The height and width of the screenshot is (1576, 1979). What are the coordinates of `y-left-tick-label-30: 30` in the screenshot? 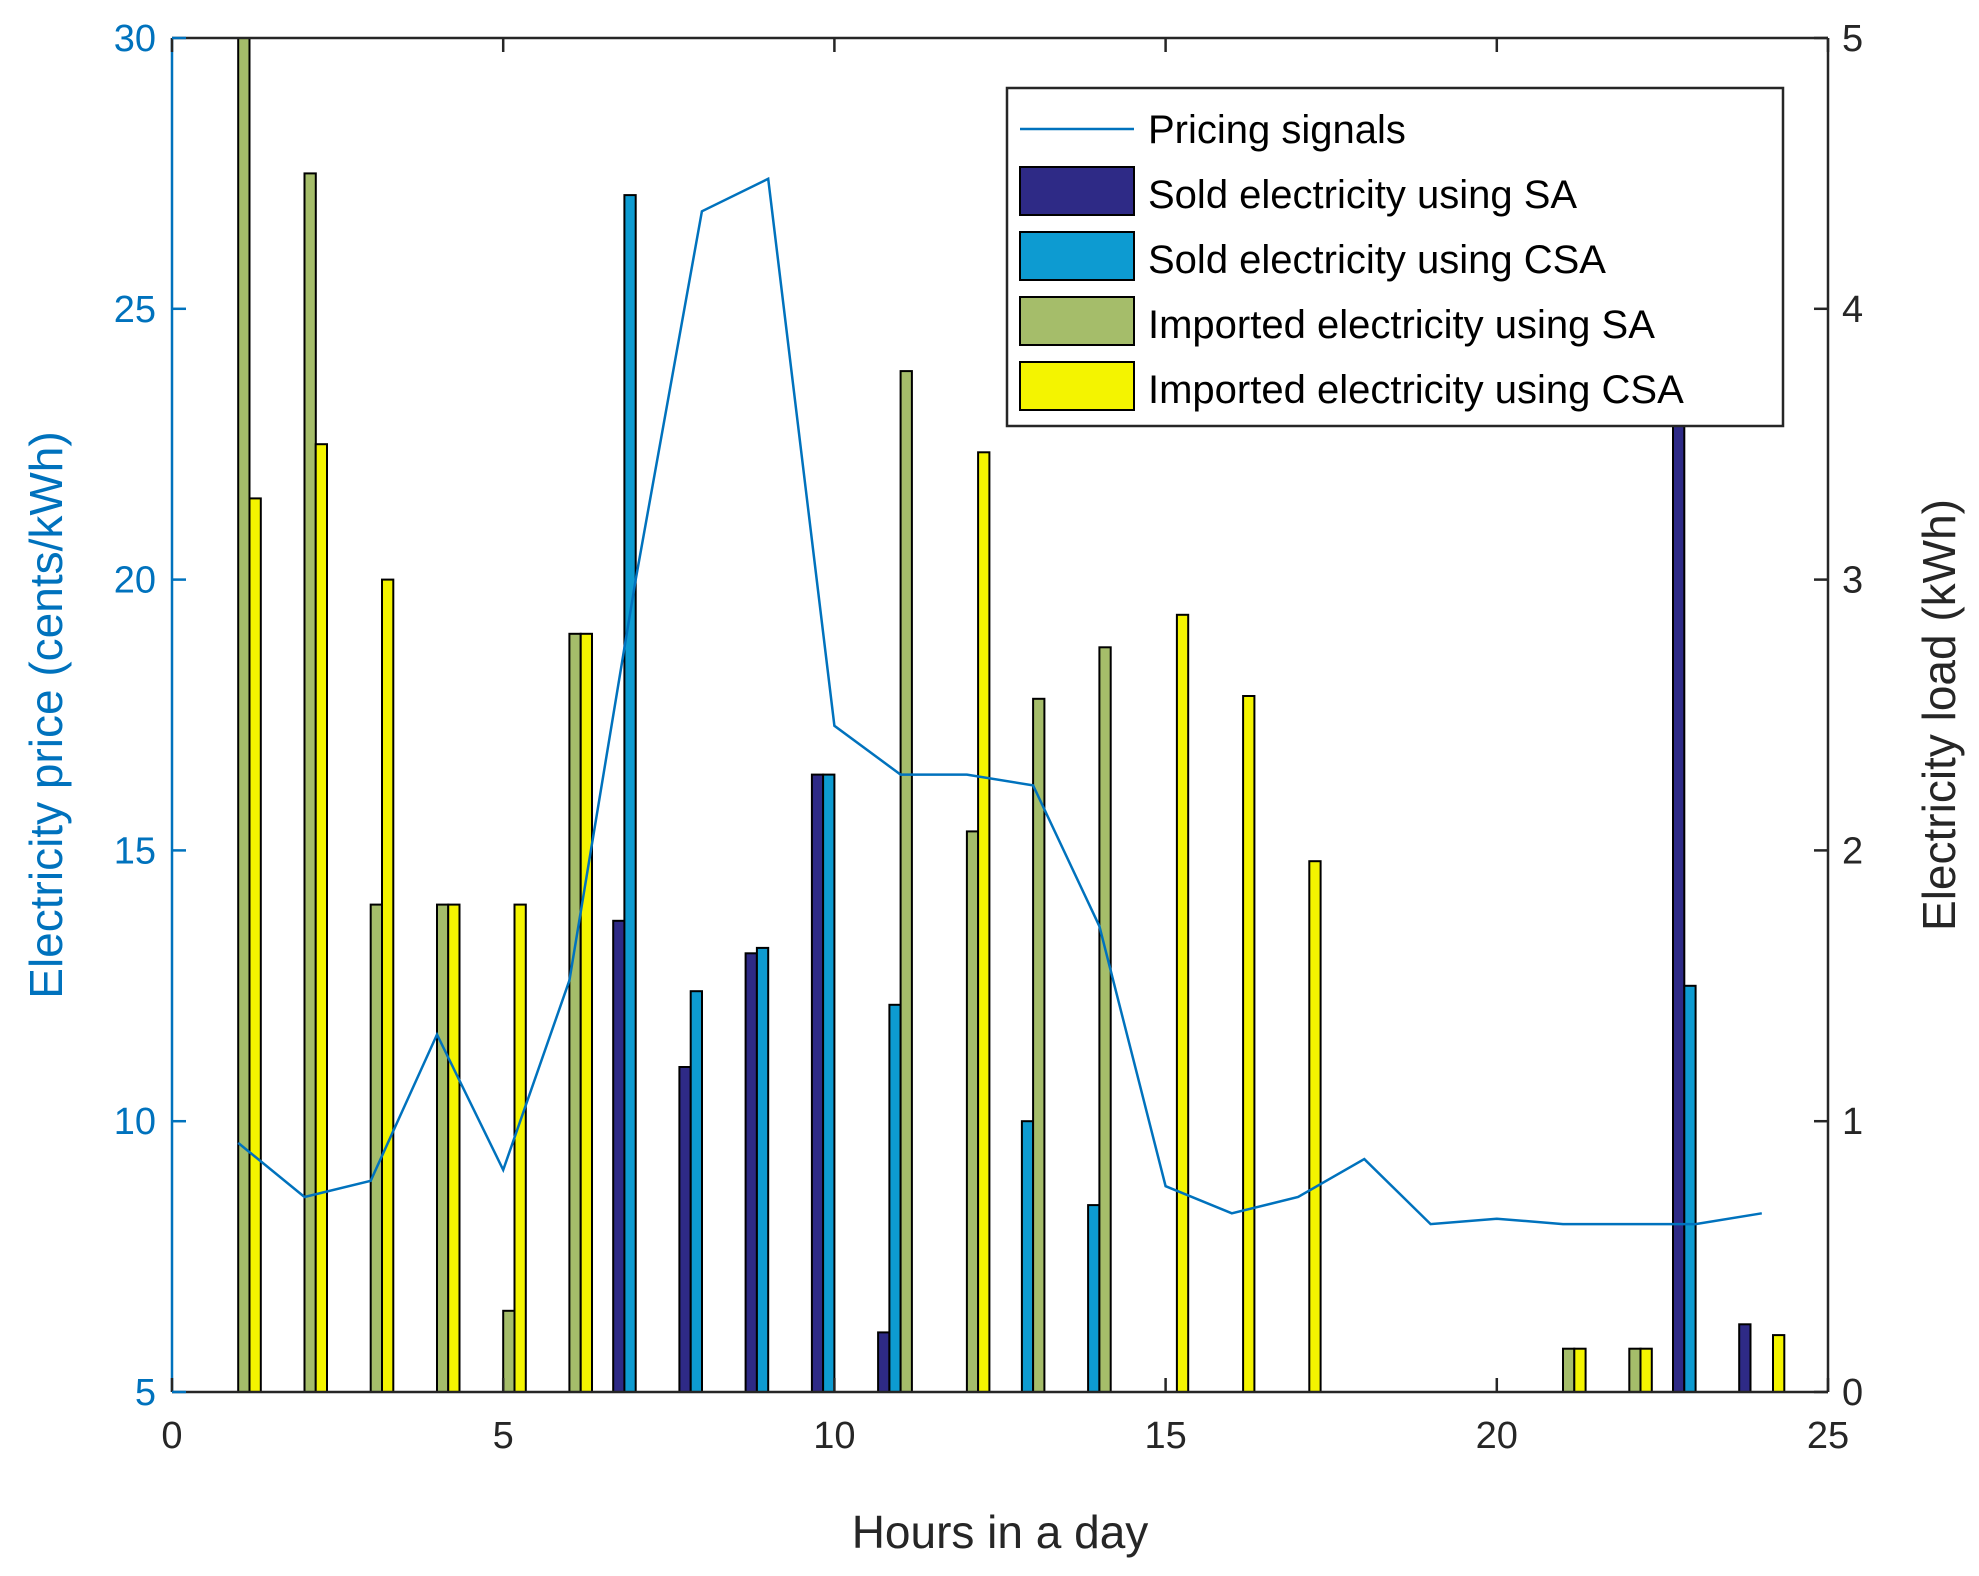 It's located at (135, 39).